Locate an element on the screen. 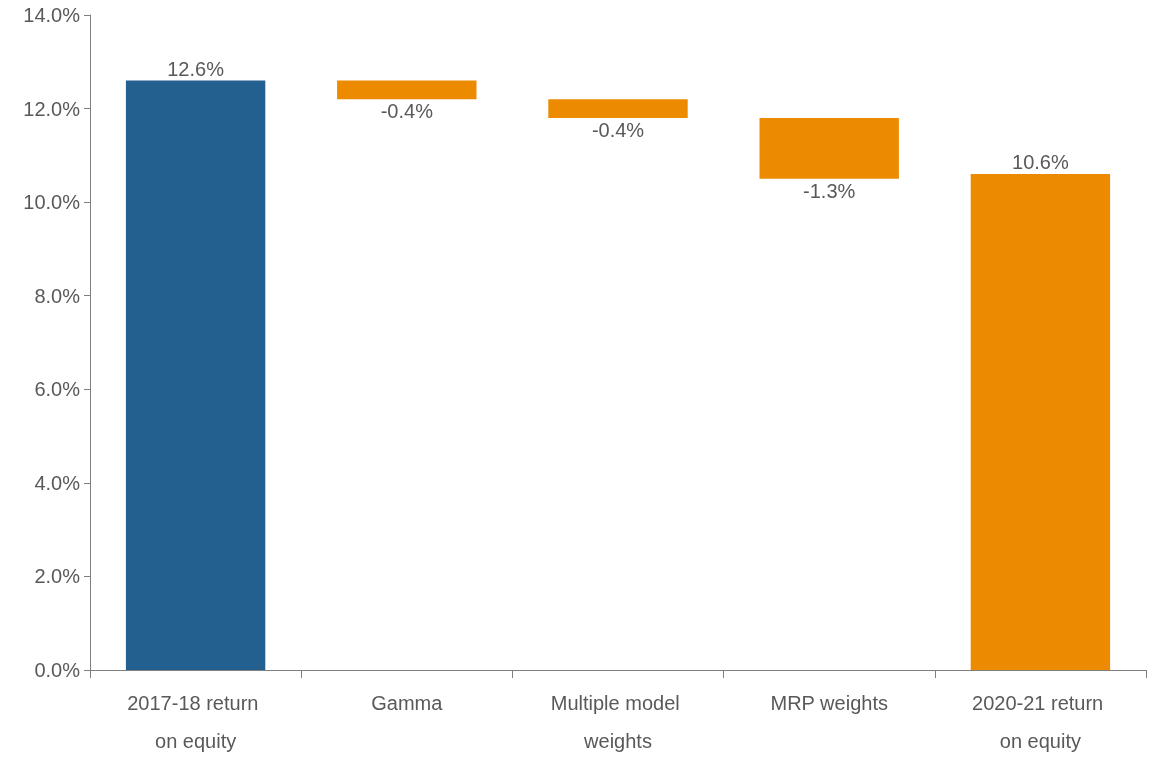 The image size is (1176, 766). y-tick-label: 8.0% is located at coordinates (57, 295).